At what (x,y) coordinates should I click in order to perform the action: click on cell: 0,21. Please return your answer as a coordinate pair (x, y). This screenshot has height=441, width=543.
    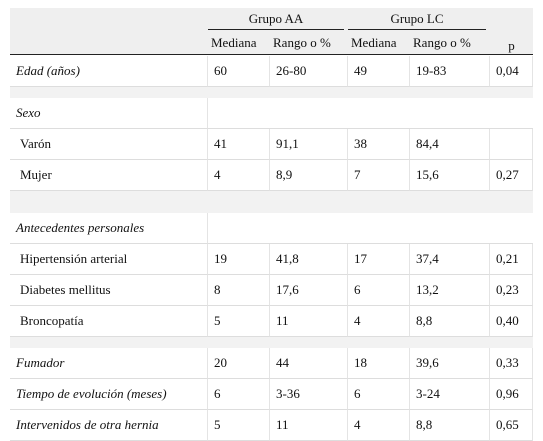
    Looking at the image, I should click on (511, 259).